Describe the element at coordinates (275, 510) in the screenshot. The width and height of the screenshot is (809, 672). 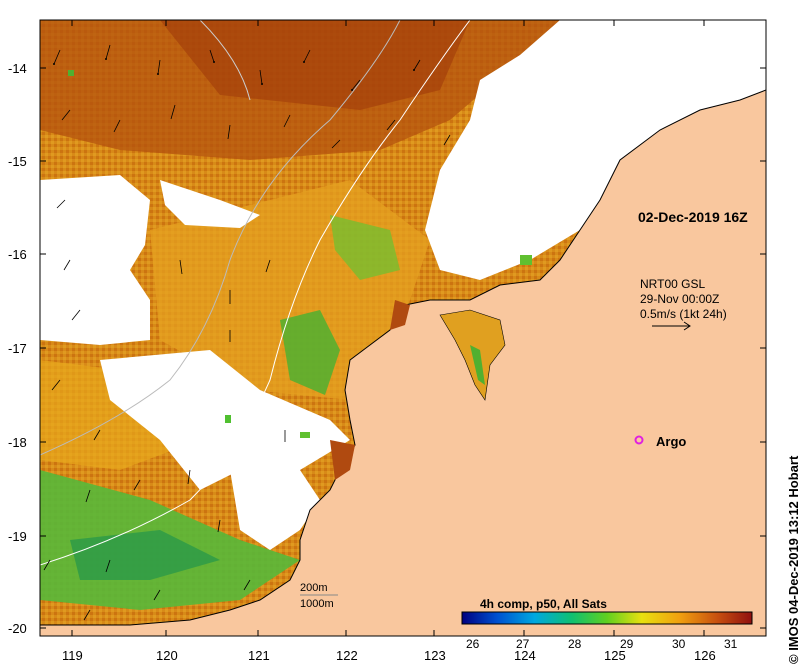
I see `cloud-south` at that location.